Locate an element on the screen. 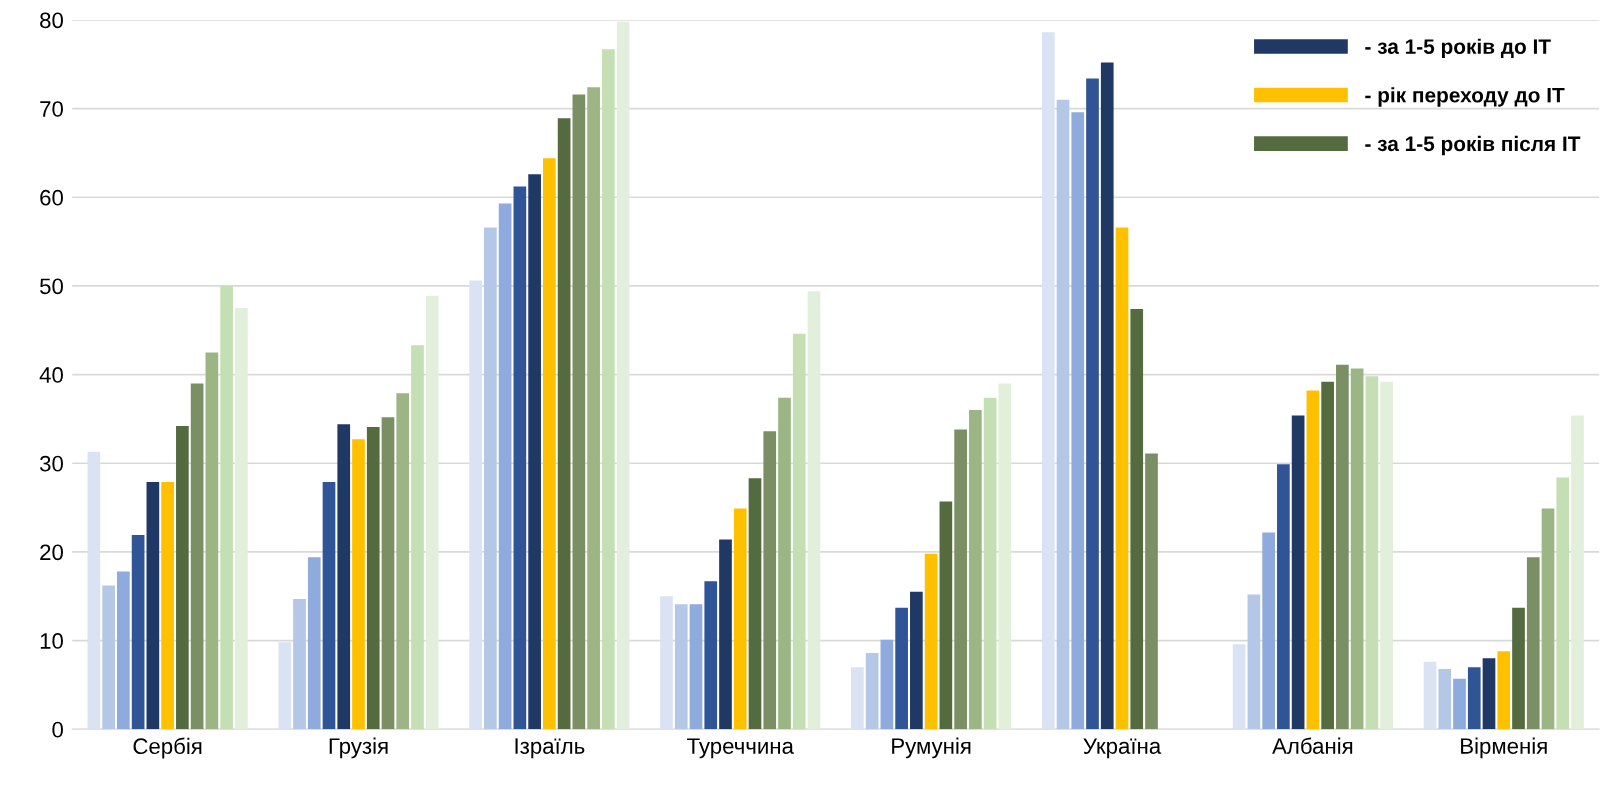 This screenshot has width=1604, height=797. legend-label: - рік переходу до ІТ is located at coordinates (1465, 97).